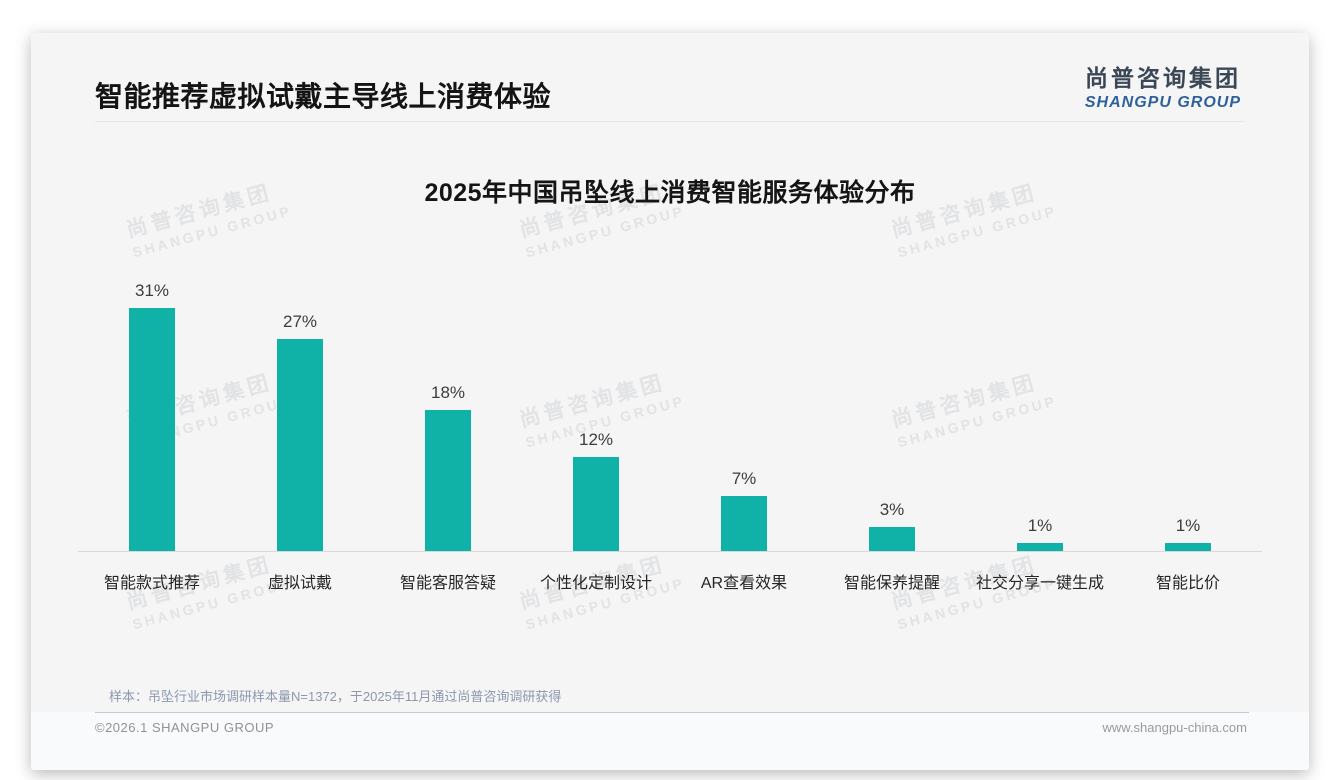  What do you see at coordinates (447, 583) in the screenshot?
I see `category-label: 智能客服答疑` at bounding box center [447, 583].